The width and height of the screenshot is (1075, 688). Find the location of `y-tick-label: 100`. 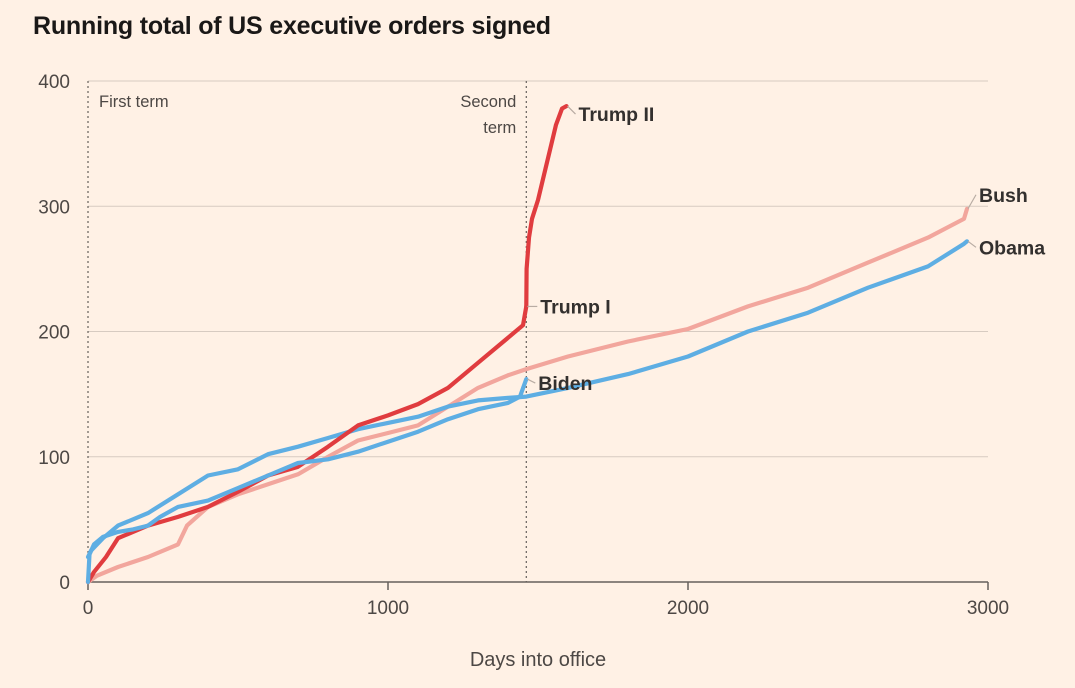

y-tick-label: 100 is located at coordinates (54, 458).